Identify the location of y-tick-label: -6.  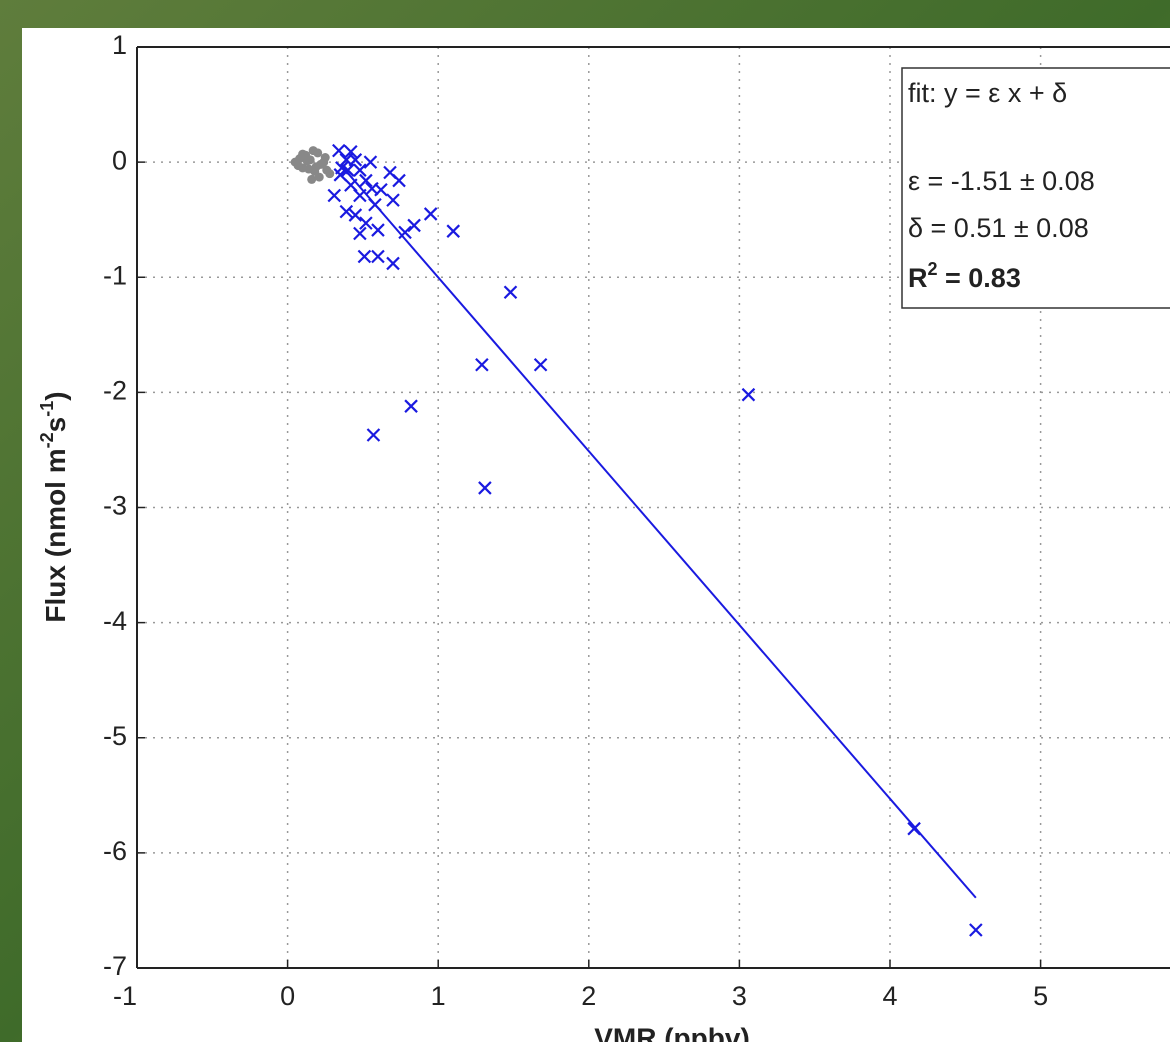
(115, 851).